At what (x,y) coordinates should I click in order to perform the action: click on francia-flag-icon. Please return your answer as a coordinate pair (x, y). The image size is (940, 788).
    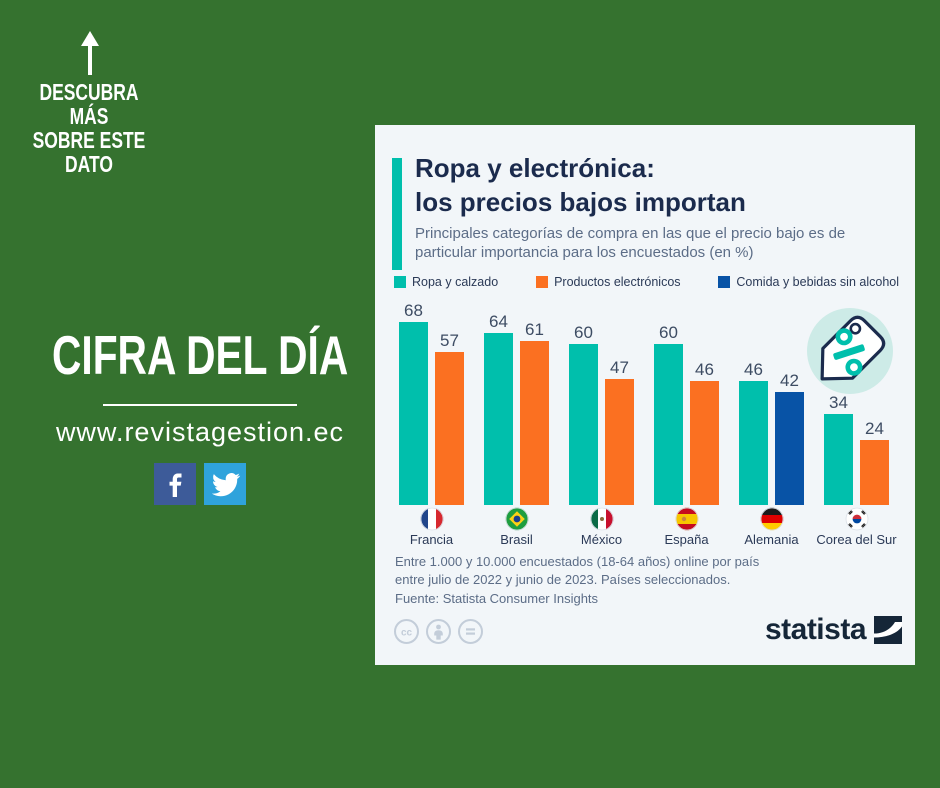
    Looking at the image, I should click on (432, 519).